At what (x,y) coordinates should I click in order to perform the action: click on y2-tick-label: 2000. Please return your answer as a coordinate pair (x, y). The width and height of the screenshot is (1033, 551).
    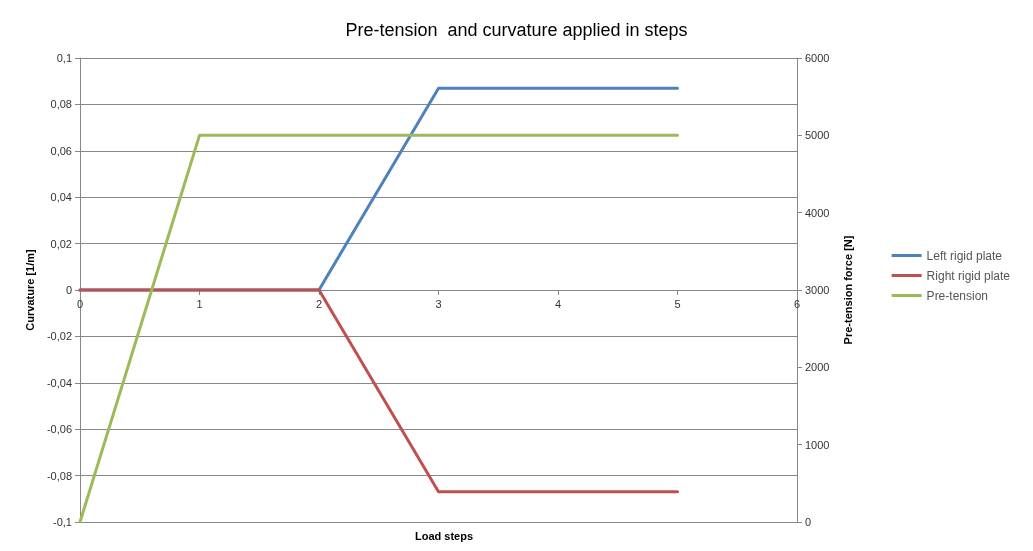
    Looking at the image, I should click on (817, 367).